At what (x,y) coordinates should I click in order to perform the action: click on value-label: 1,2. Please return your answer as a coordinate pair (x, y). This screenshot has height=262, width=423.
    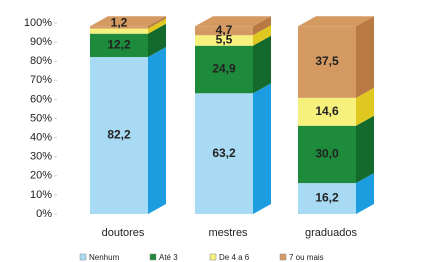
    Looking at the image, I should click on (119, 23).